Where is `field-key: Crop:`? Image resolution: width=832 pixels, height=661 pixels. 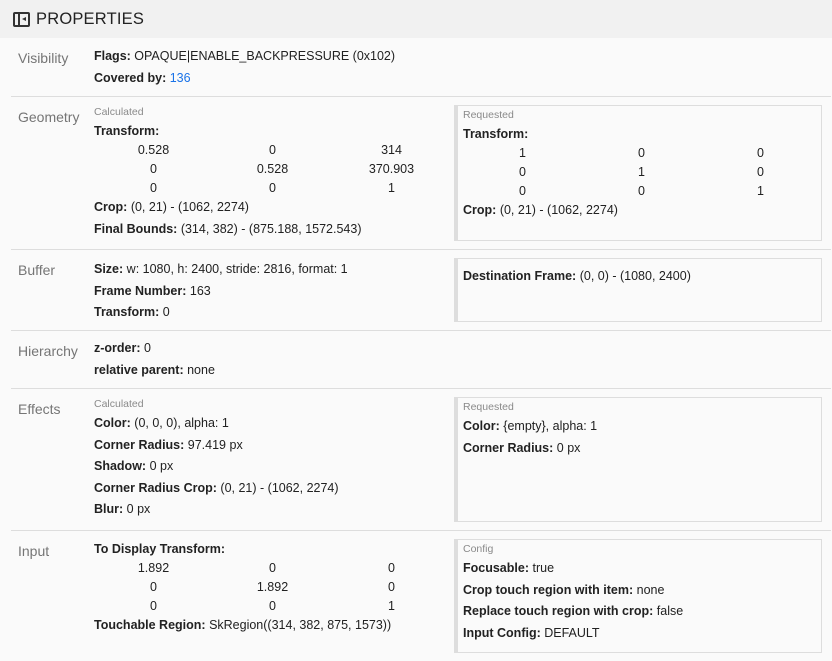 field-key: Crop: is located at coordinates (111, 207).